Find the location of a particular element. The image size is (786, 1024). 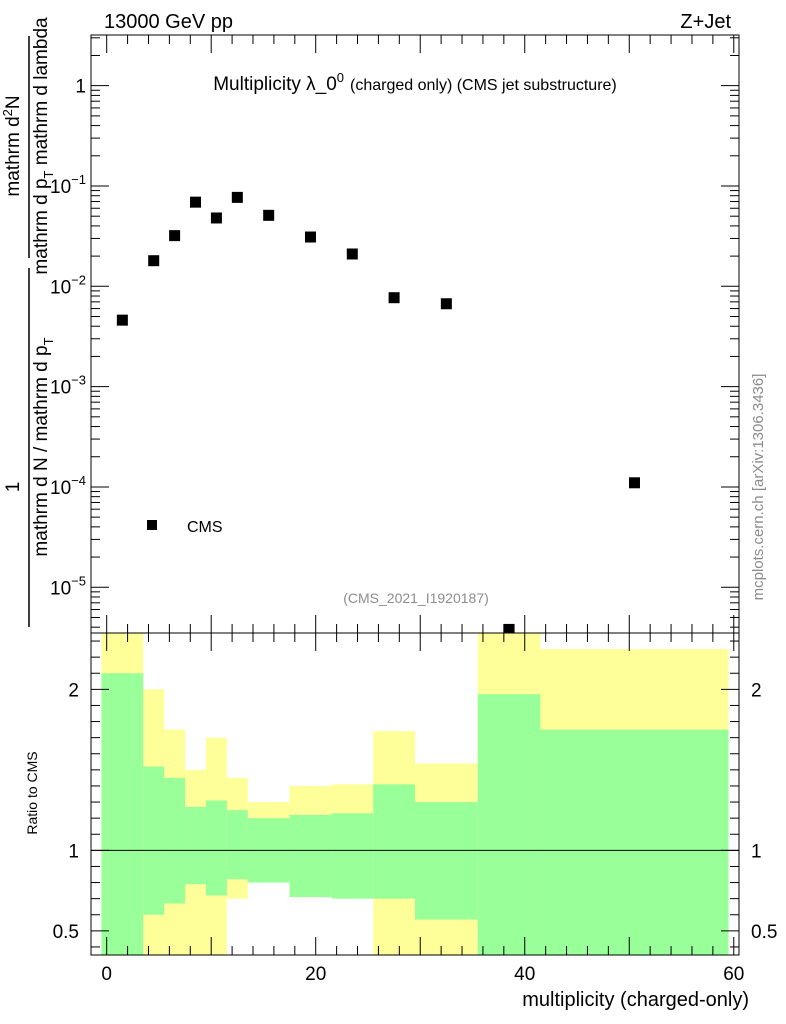

ratio-y-tick-label-left: 2 is located at coordinates (73, 690).